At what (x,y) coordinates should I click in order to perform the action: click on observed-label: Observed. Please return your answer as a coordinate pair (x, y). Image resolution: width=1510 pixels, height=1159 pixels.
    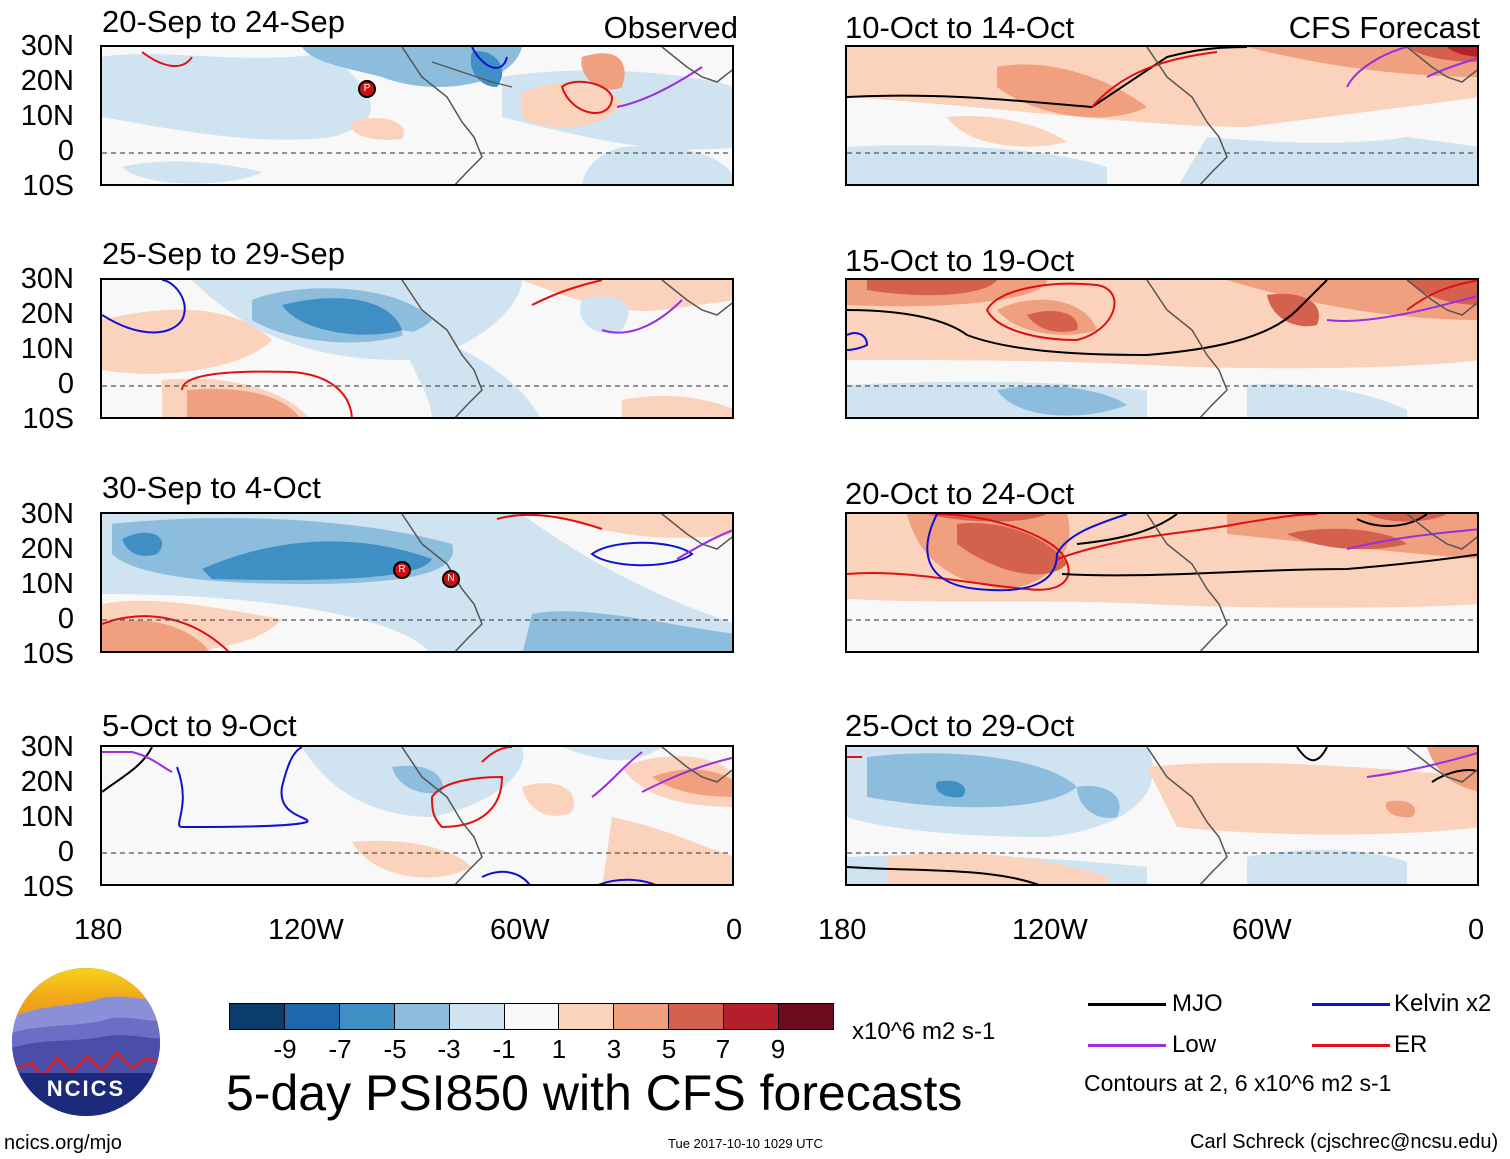
    Looking at the image, I should click on (670, 27).